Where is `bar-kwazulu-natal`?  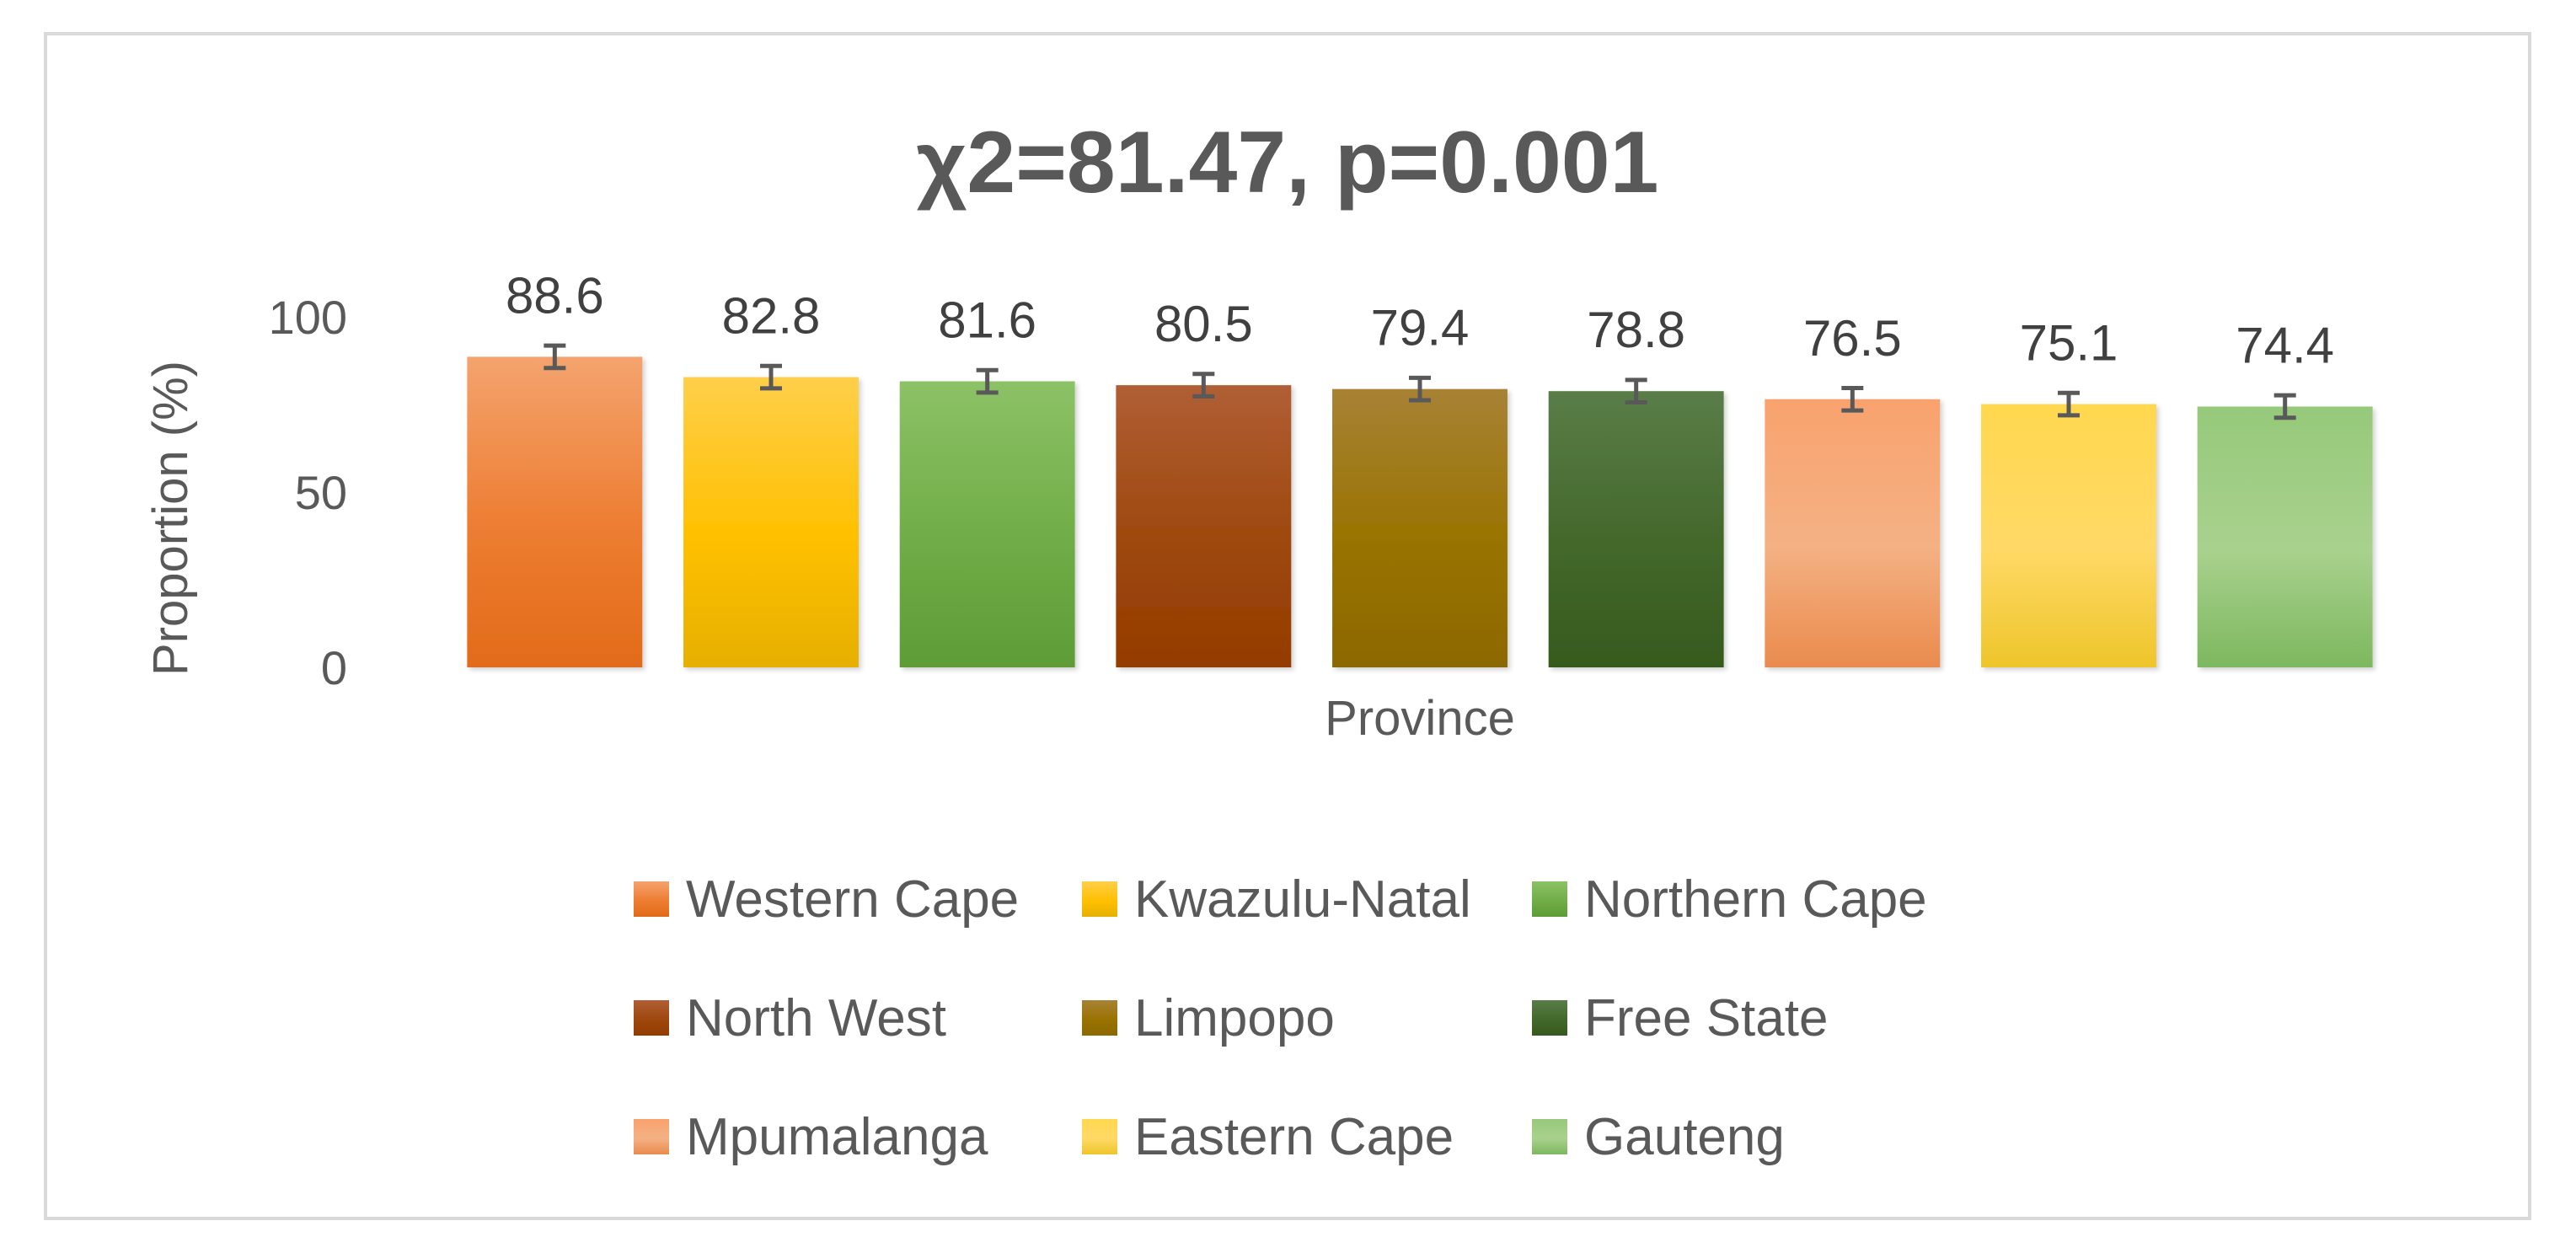 bar-kwazulu-natal is located at coordinates (771, 522).